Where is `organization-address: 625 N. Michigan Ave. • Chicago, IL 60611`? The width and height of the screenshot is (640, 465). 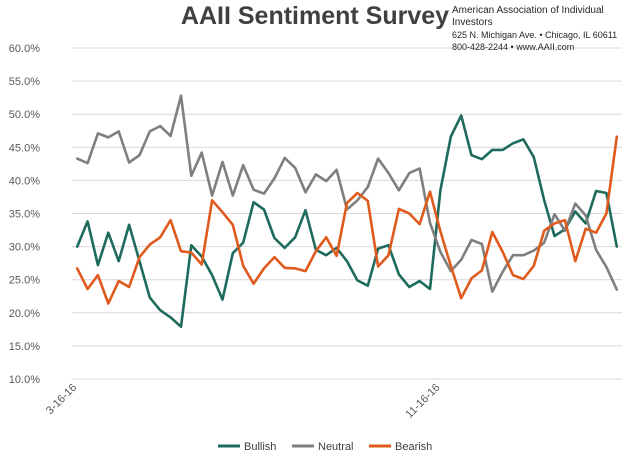 organization-address: 625 N. Michigan Ave. • Chicago, IL 60611 is located at coordinates (535, 35).